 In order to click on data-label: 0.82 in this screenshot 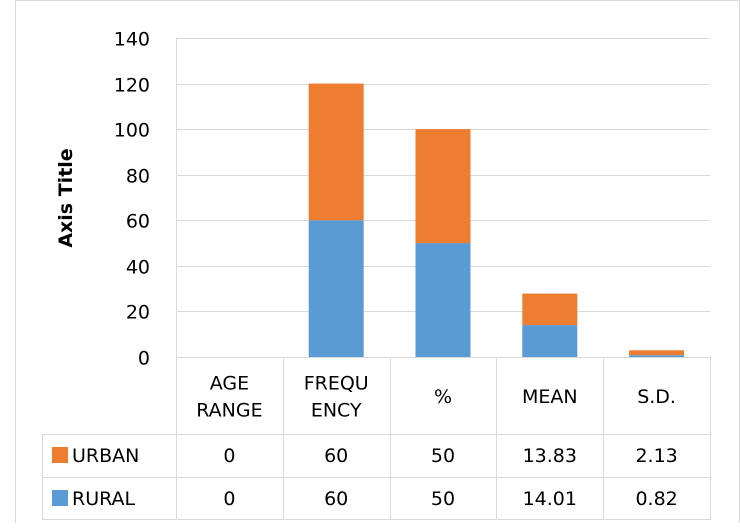, I will do `click(656, 499)`.